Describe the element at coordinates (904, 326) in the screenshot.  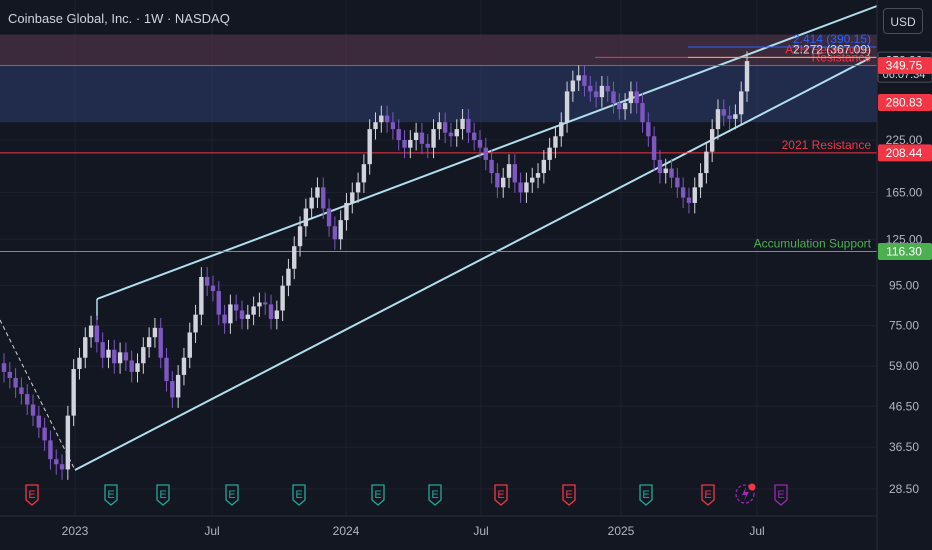
I see `y-tick-label: 75.00` at that location.